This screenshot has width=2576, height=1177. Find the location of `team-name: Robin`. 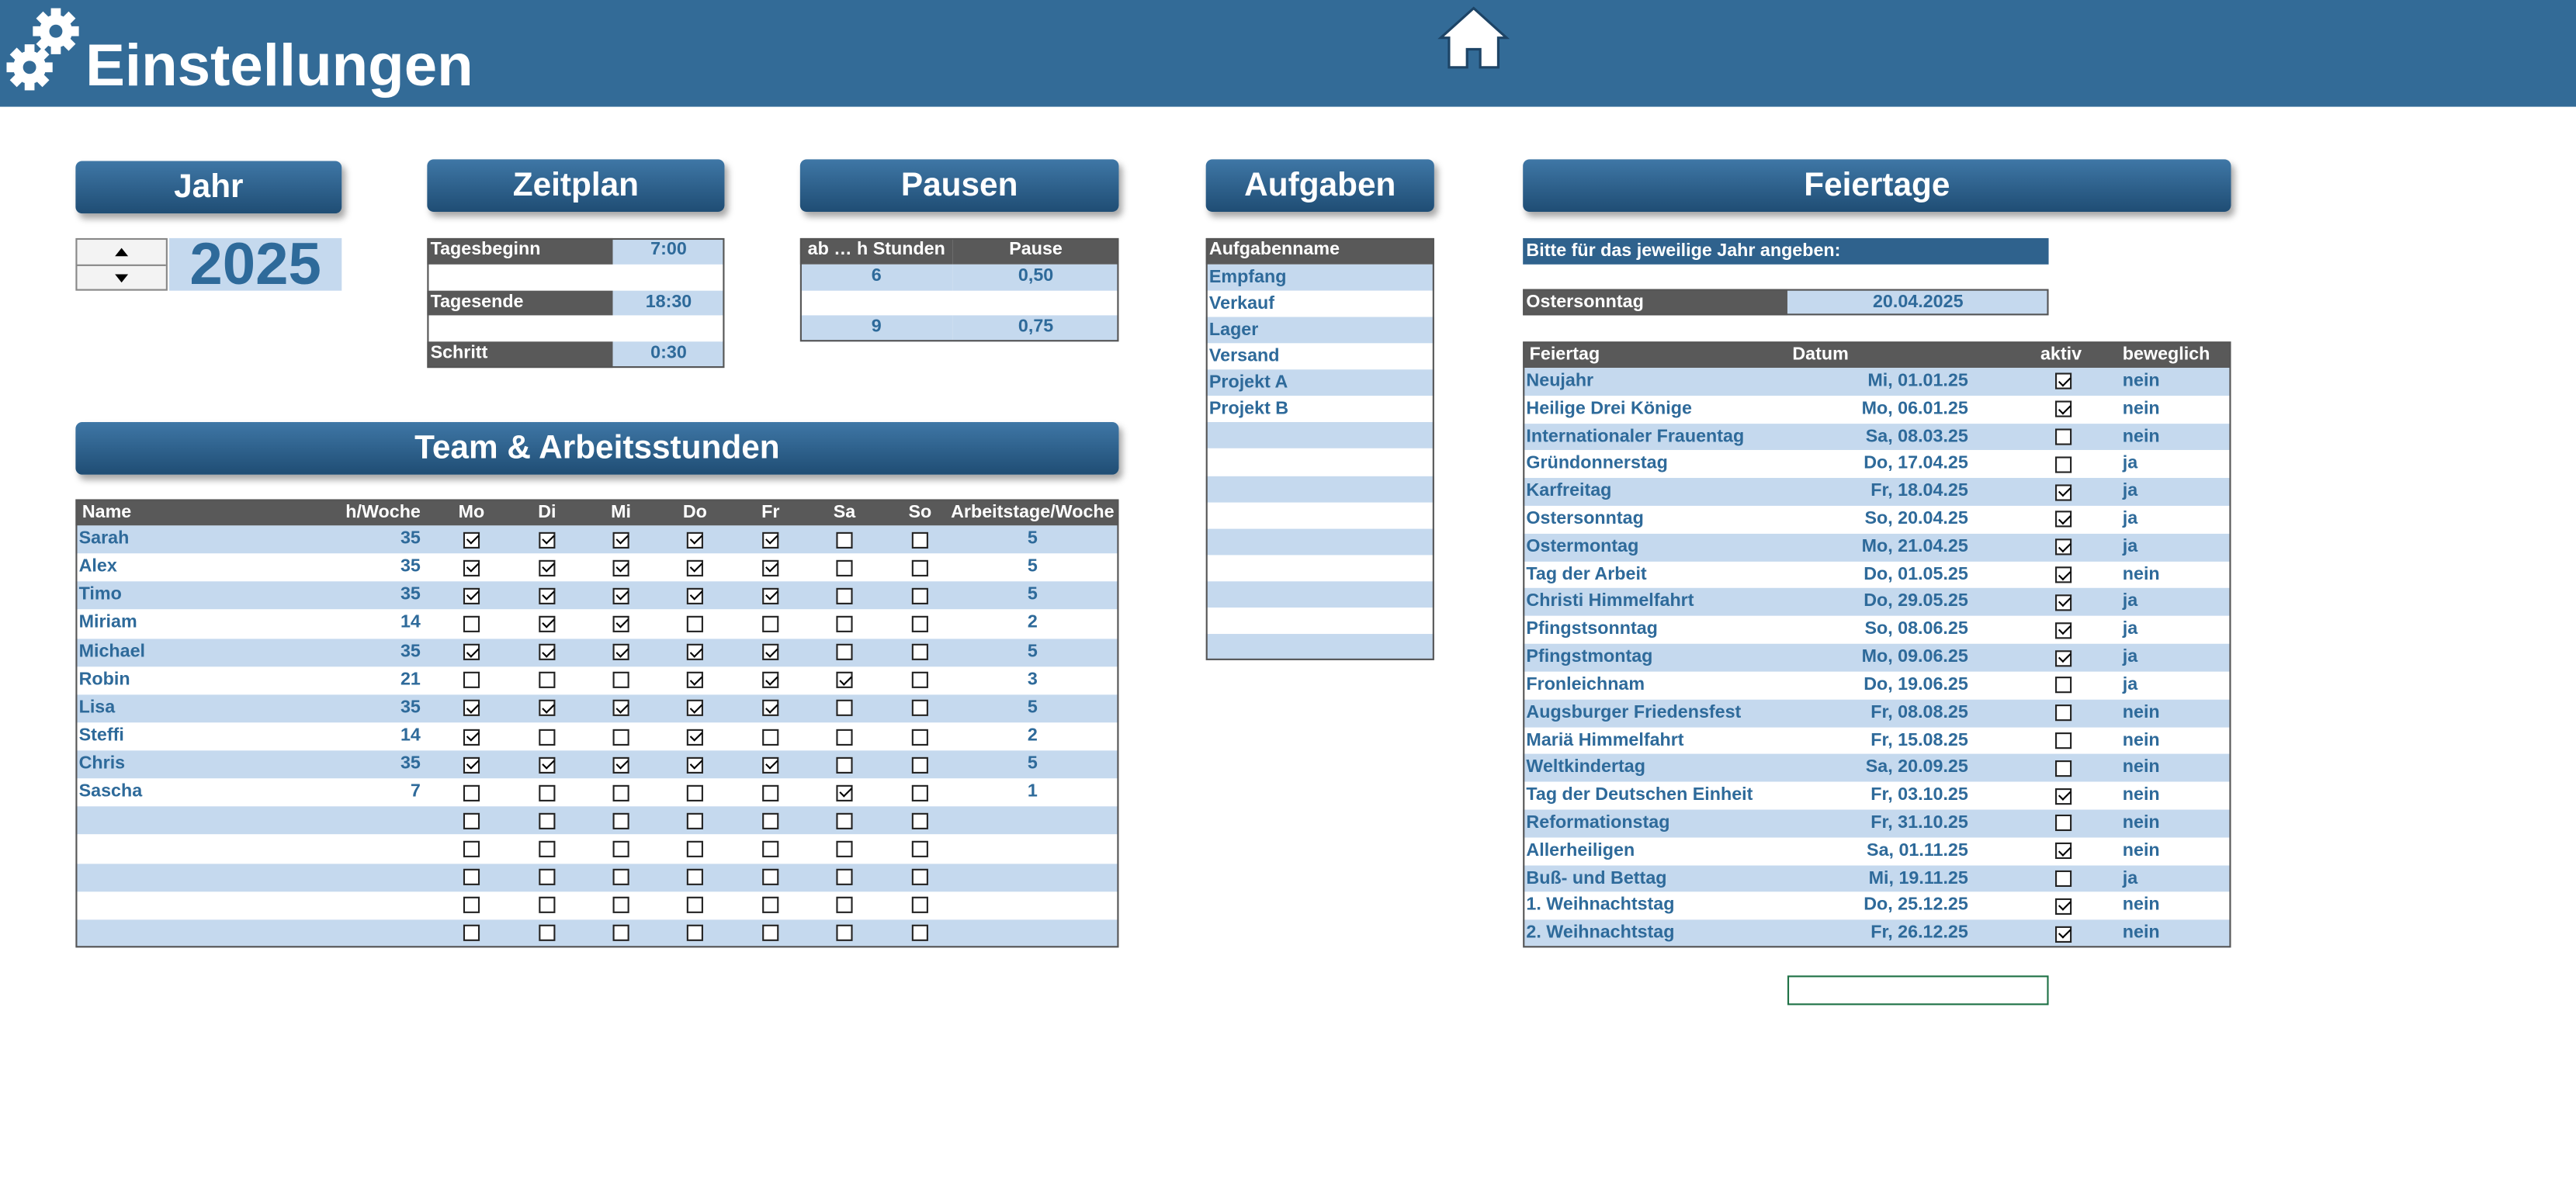

team-name: Robin is located at coordinates (104, 679).